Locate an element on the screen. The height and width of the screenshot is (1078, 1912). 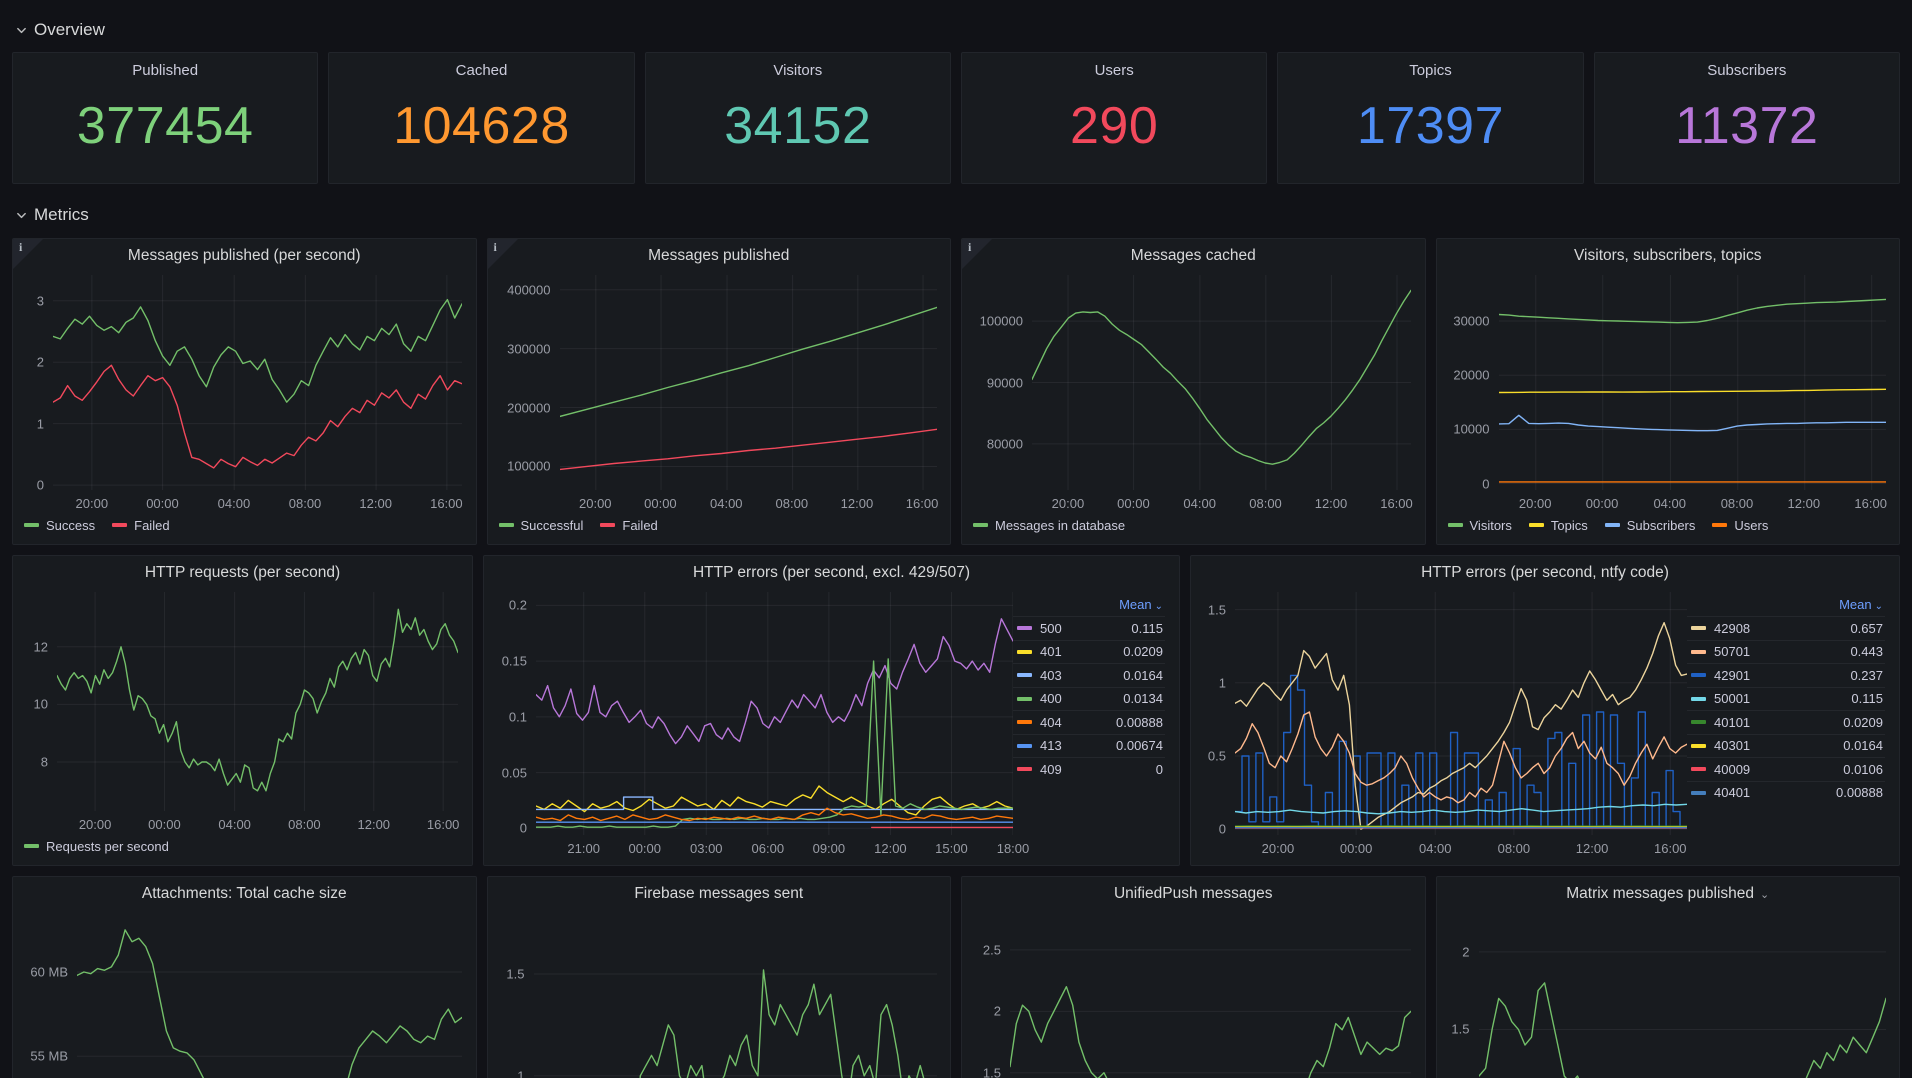
panel-unifiedpush-messages: UnifiedPush messages 11.522.5 is located at coordinates (1193, 977).